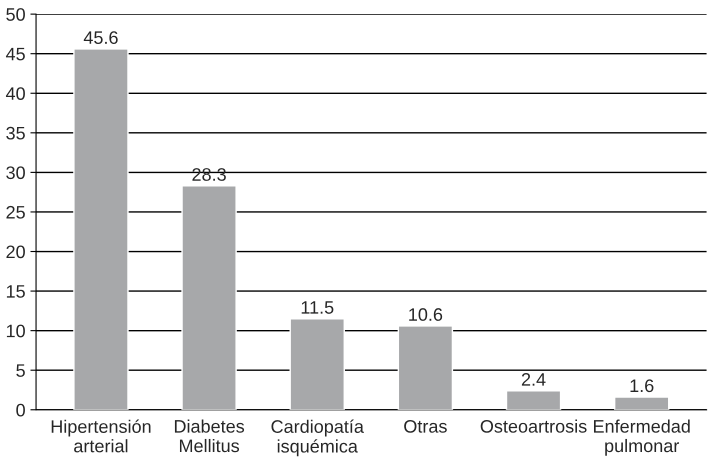 The image size is (721, 471). I want to click on x-tick-label: Cardiopatía isquémica, so click(317, 437).